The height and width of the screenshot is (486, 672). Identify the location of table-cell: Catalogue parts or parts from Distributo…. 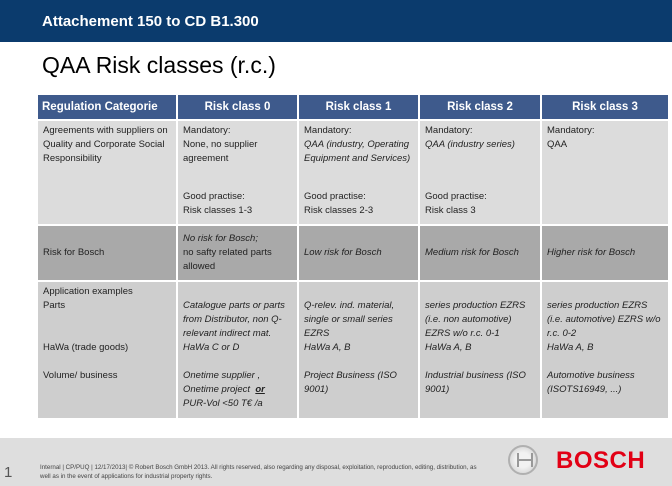
(237, 350).